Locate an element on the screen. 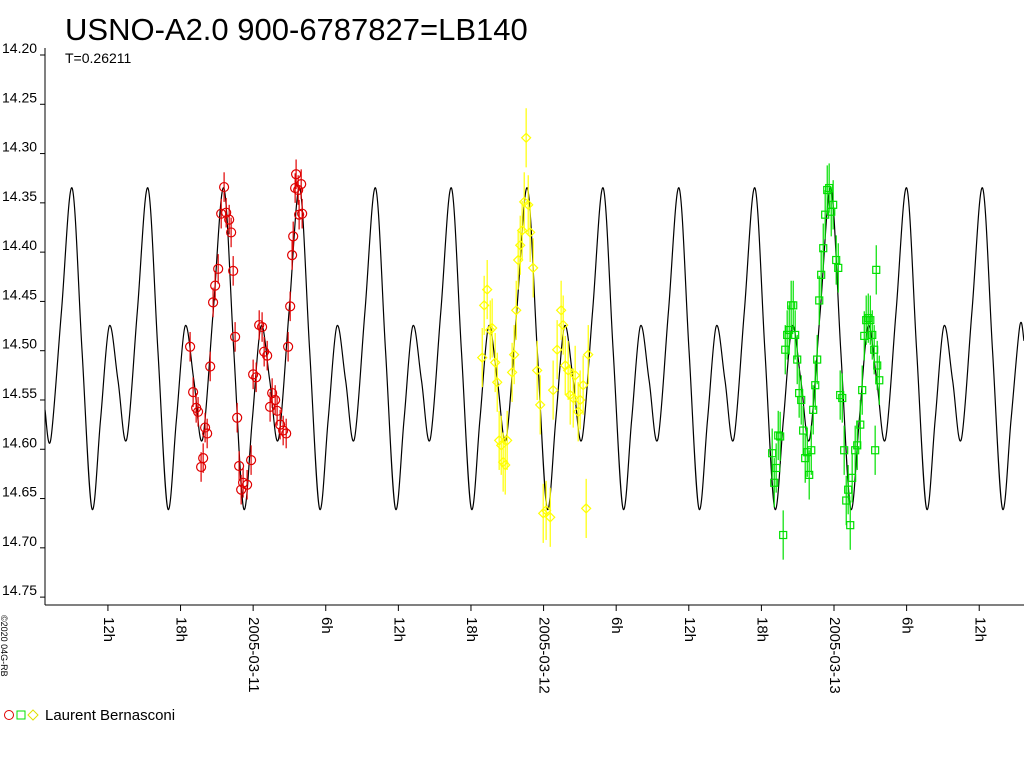 The height and width of the screenshot is (768, 1024). y-tick-label: 14.20 is located at coordinates (19, 48).